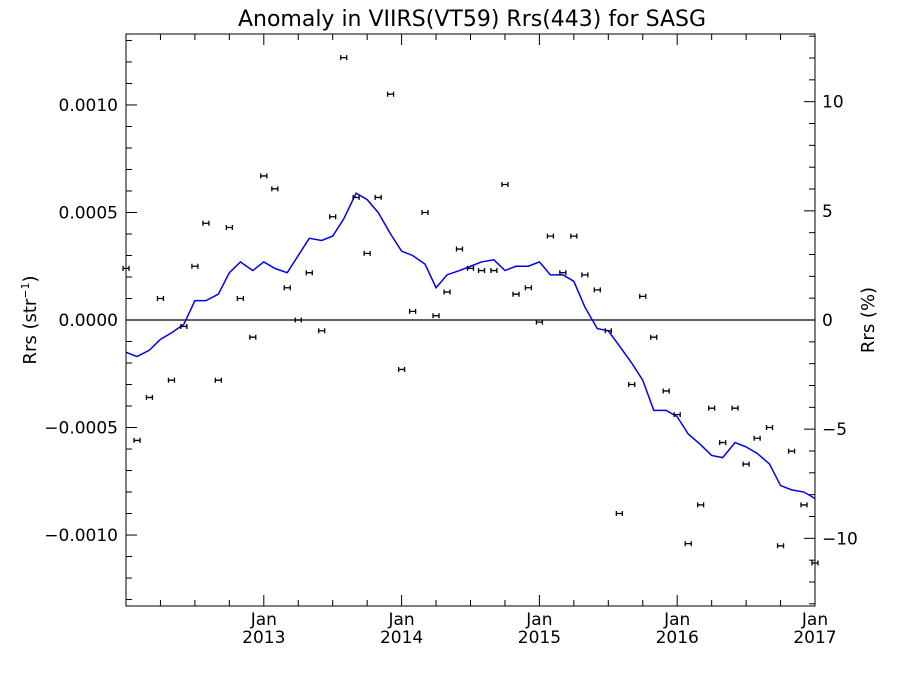 The width and height of the screenshot is (900, 675). I want to click on y-left-tick-label: −0.0010, so click(81, 536).